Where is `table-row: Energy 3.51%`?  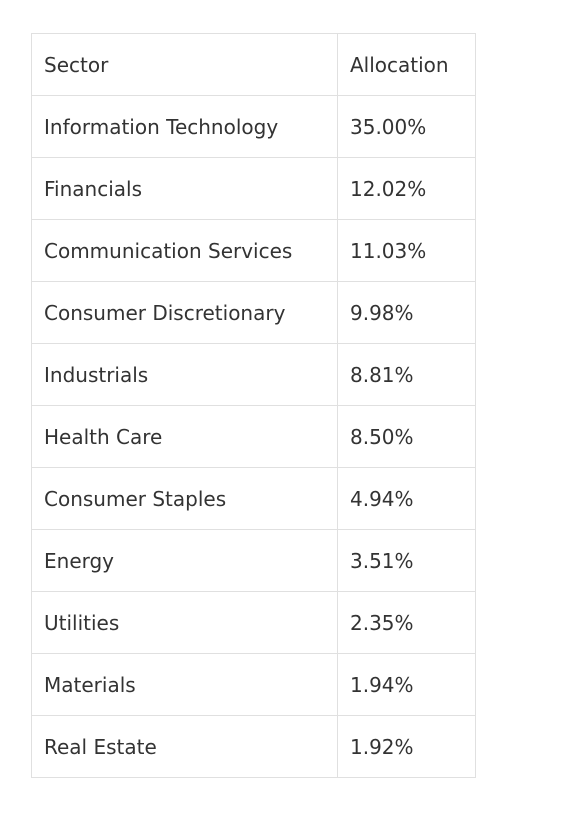
table-row: Energy 3.51% is located at coordinates (253, 560).